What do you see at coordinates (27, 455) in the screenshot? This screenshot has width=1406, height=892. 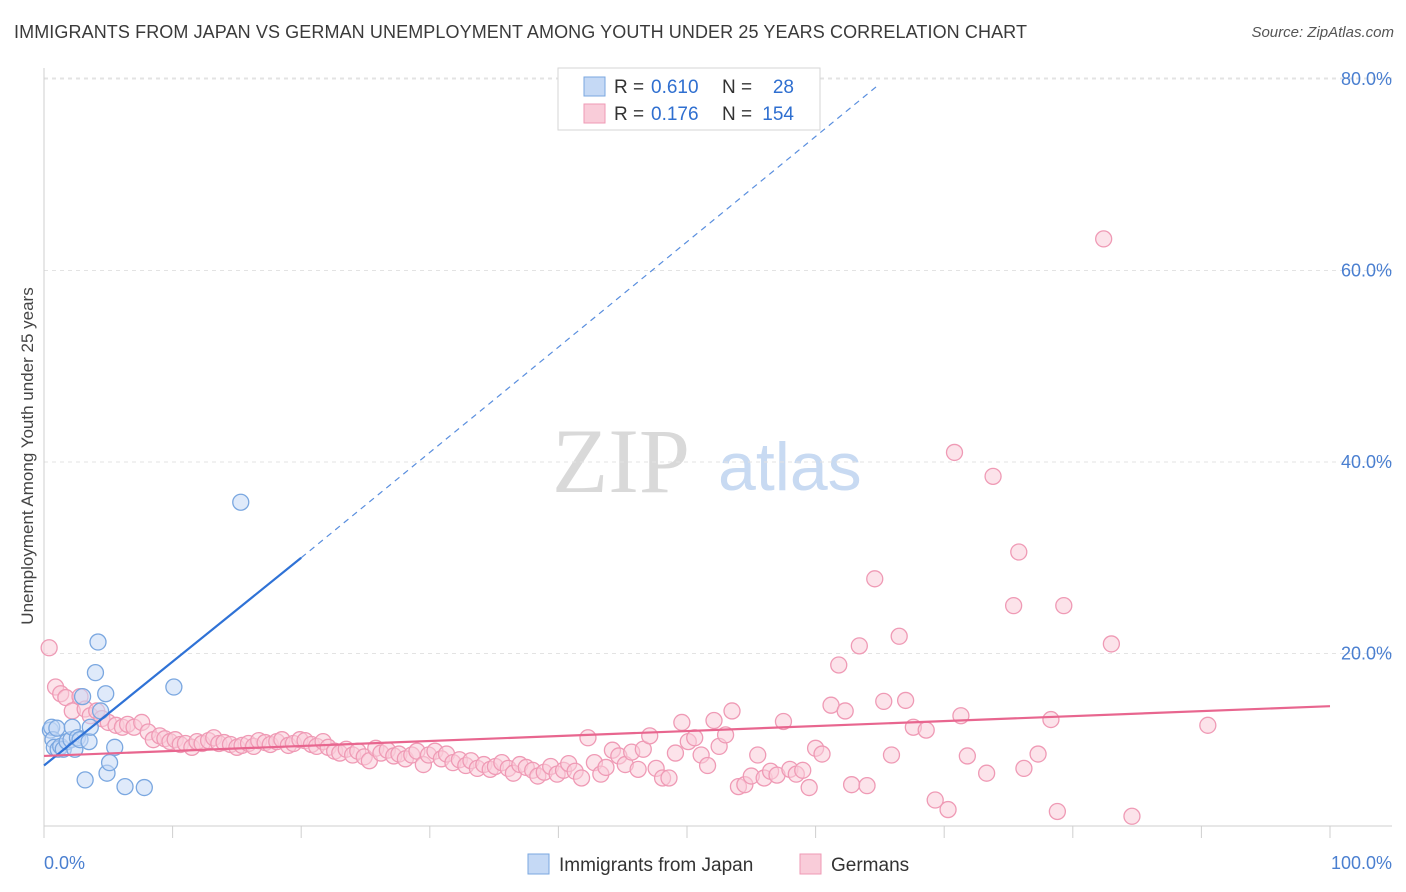 I see `y-axis-label: Unemployment Among Youth under 25 years` at bounding box center [27, 455].